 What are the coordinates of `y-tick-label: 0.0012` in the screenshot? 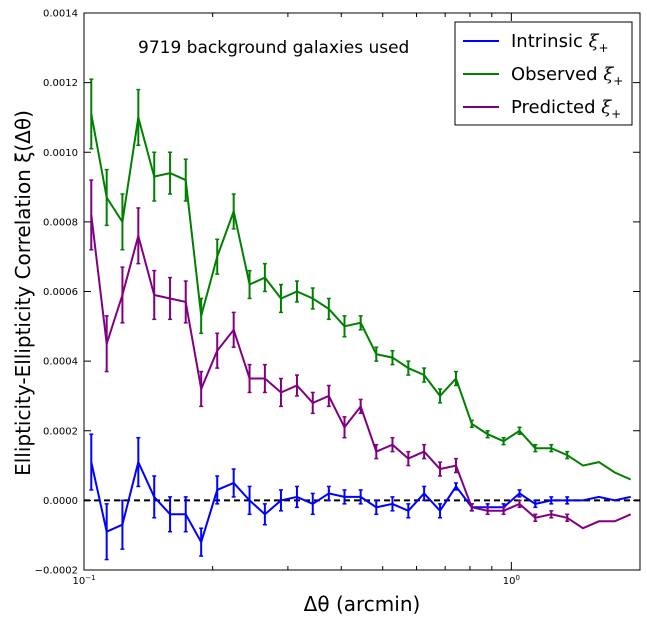 It's located at (60, 83).